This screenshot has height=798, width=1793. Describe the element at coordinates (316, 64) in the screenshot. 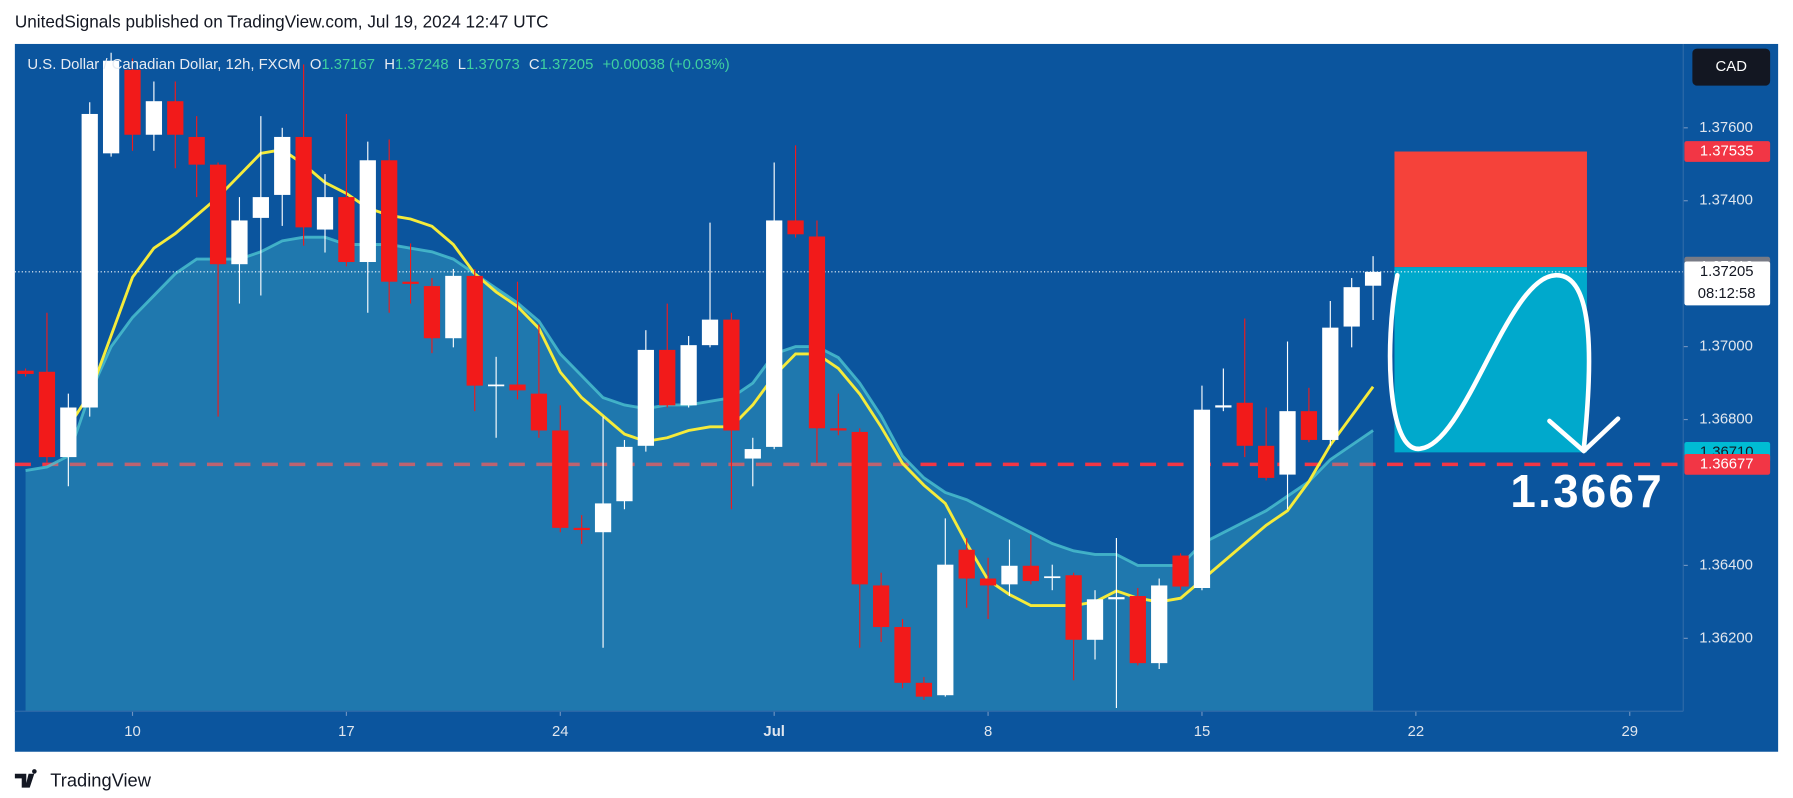

I see `ohlc-key: O` at that location.